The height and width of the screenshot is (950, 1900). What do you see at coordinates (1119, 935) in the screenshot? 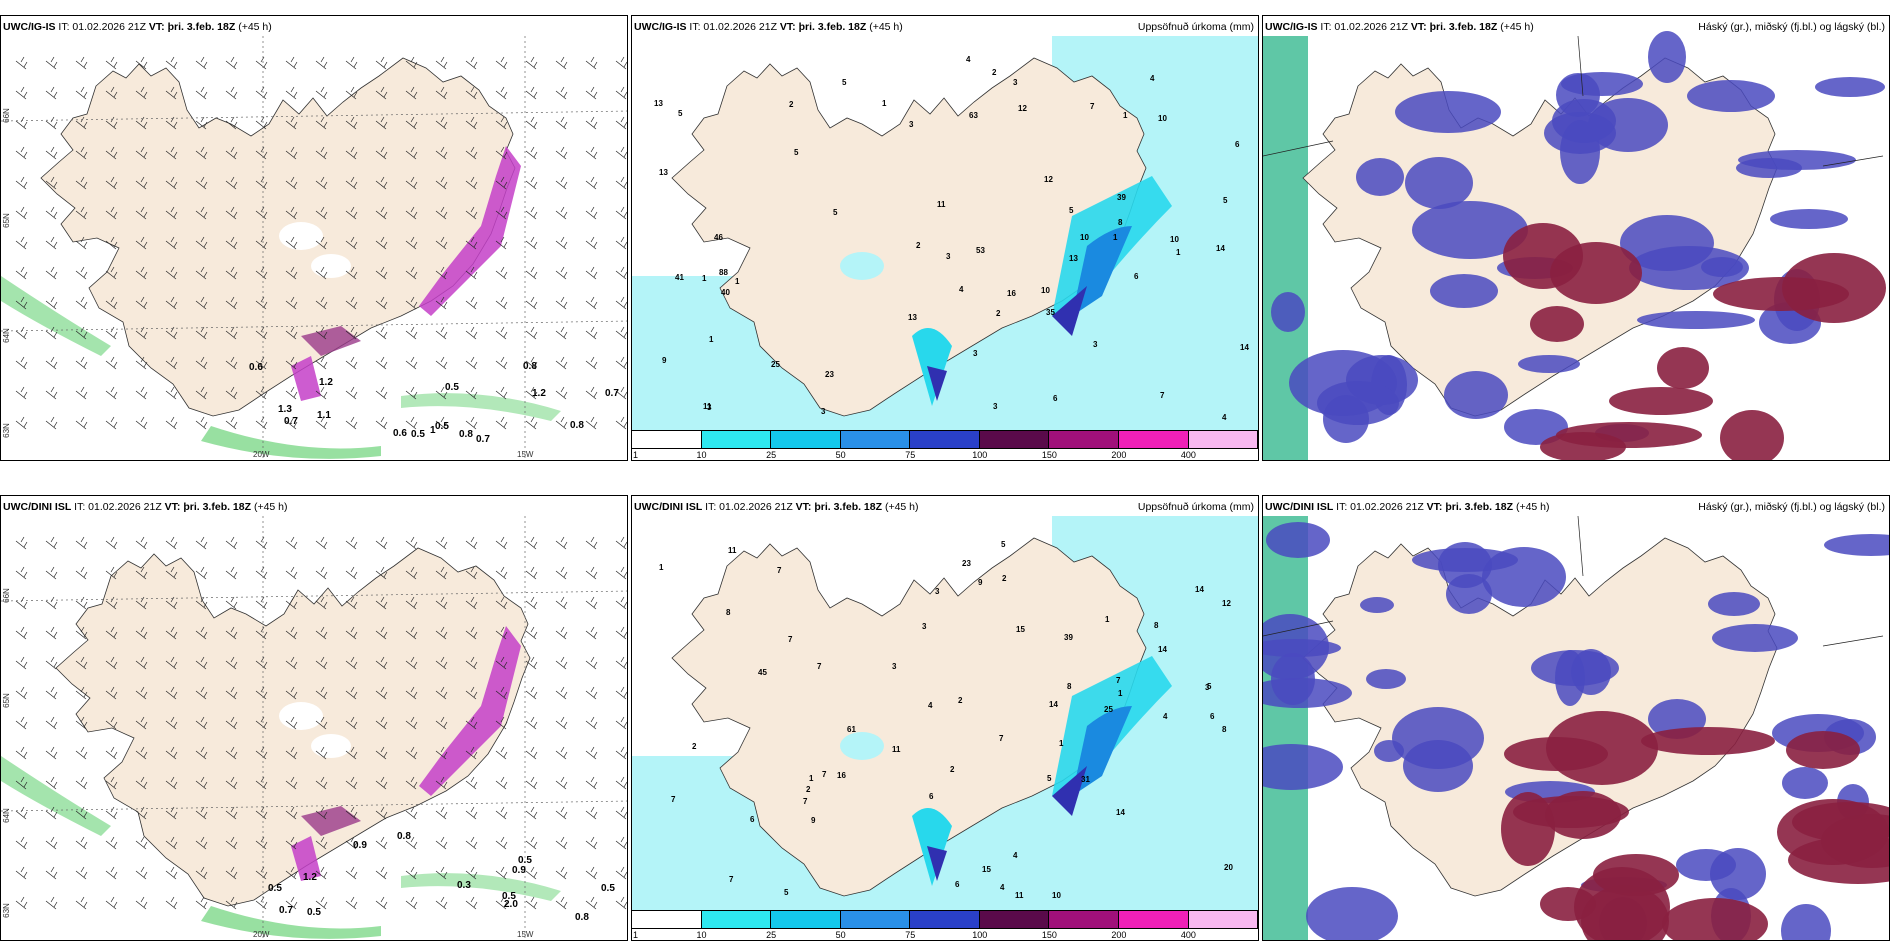
I see `colorbar-tick-label: 200` at bounding box center [1119, 935].